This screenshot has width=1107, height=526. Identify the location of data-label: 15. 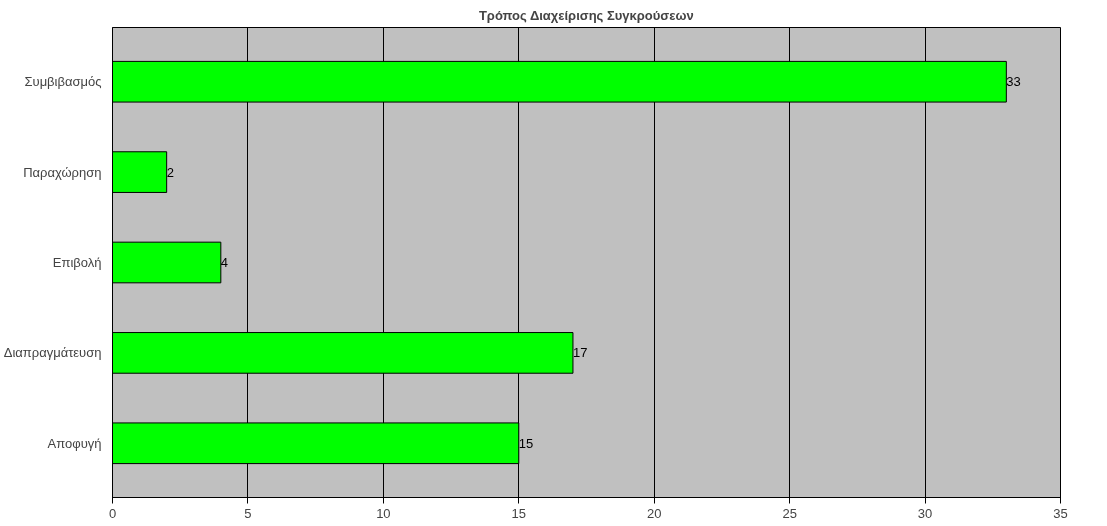
(526, 443).